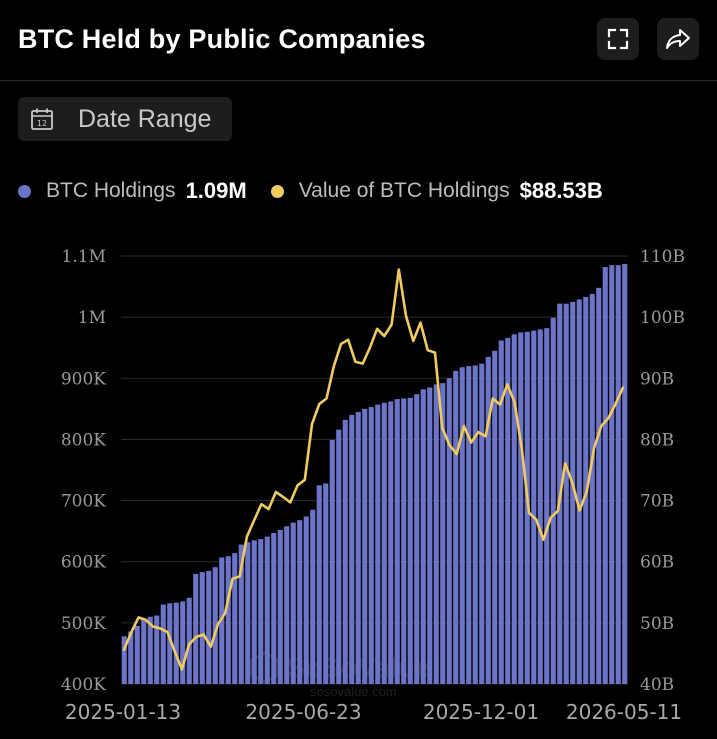 This screenshot has height=739, width=717. I want to click on y-right-tick-label: 110B, so click(662, 257).